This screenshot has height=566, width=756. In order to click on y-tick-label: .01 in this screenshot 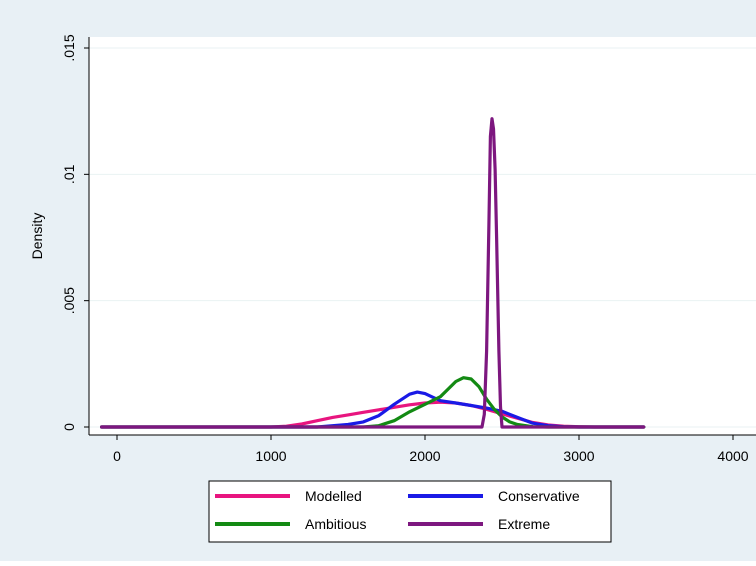, I will do `click(69, 174)`.